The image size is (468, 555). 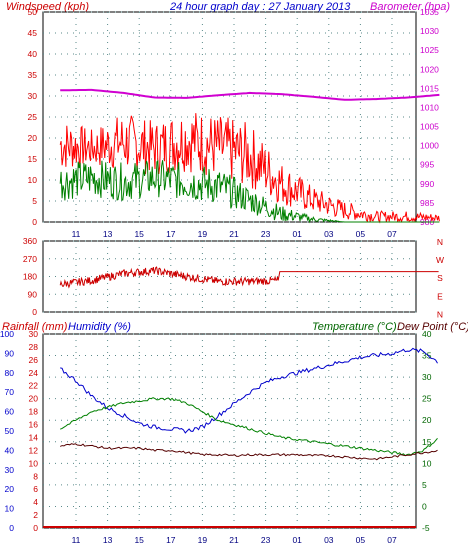 What do you see at coordinates (249, 427) in the screenshot?
I see `temperature-line` at bounding box center [249, 427].